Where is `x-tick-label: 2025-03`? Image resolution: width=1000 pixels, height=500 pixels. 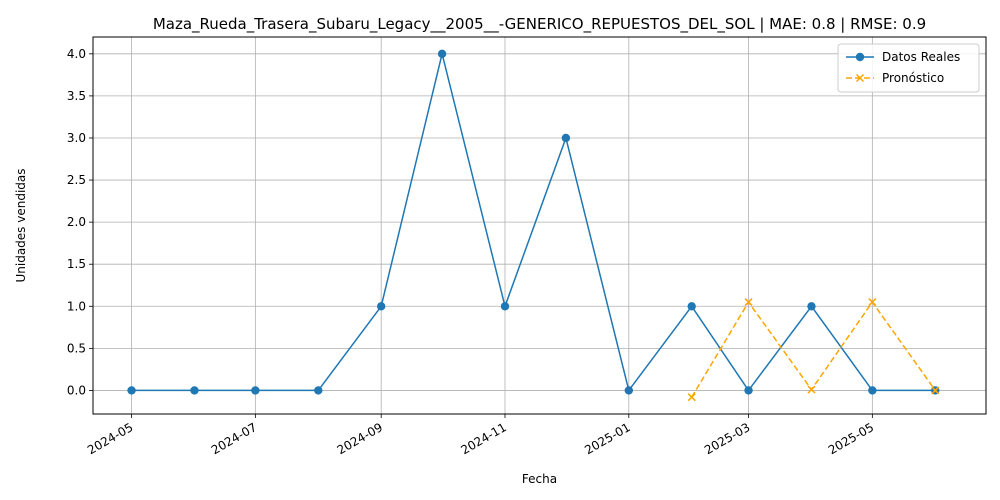 x-tick-label: 2025-03 is located at coordinates (727, 438).